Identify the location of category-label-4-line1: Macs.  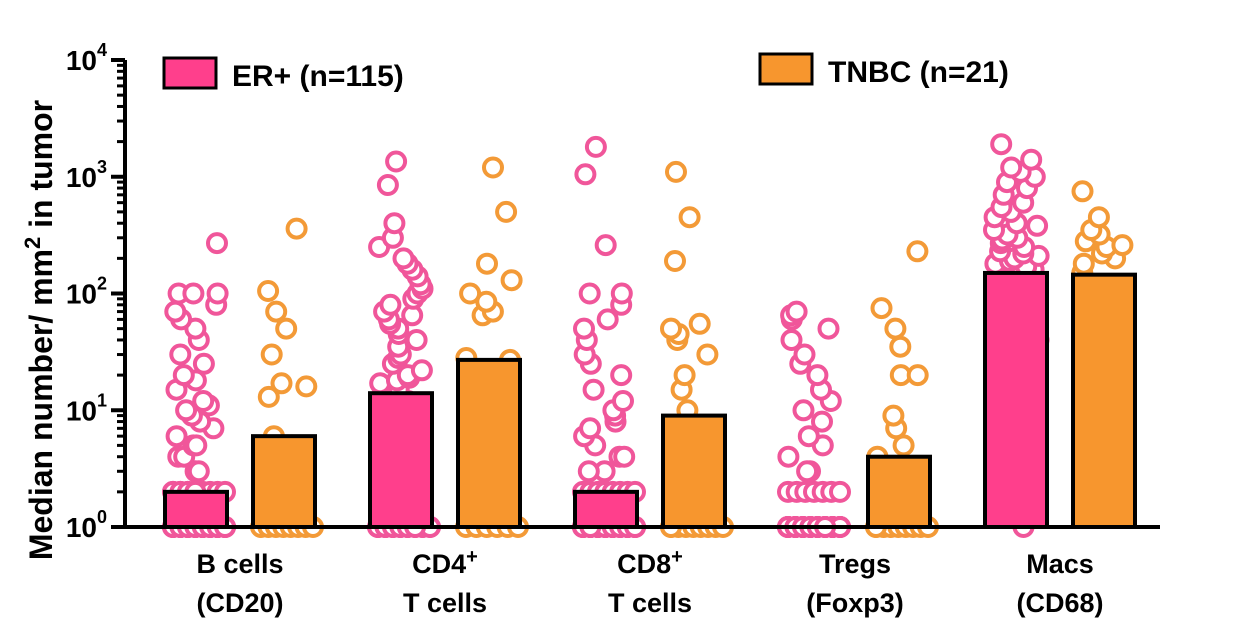
(1060, 564).